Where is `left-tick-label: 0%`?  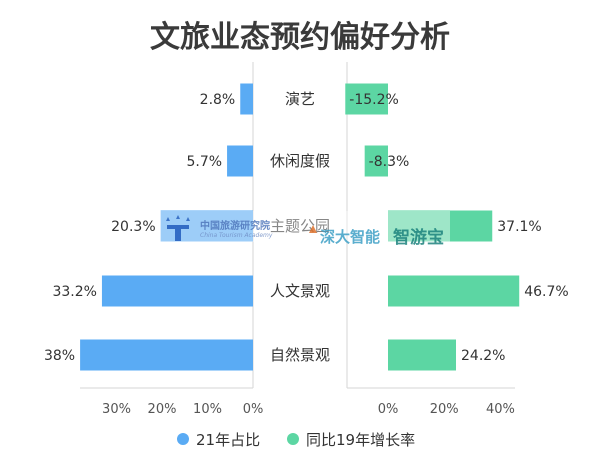 left-tick-label: 0% is located at coordinates (253, 409).